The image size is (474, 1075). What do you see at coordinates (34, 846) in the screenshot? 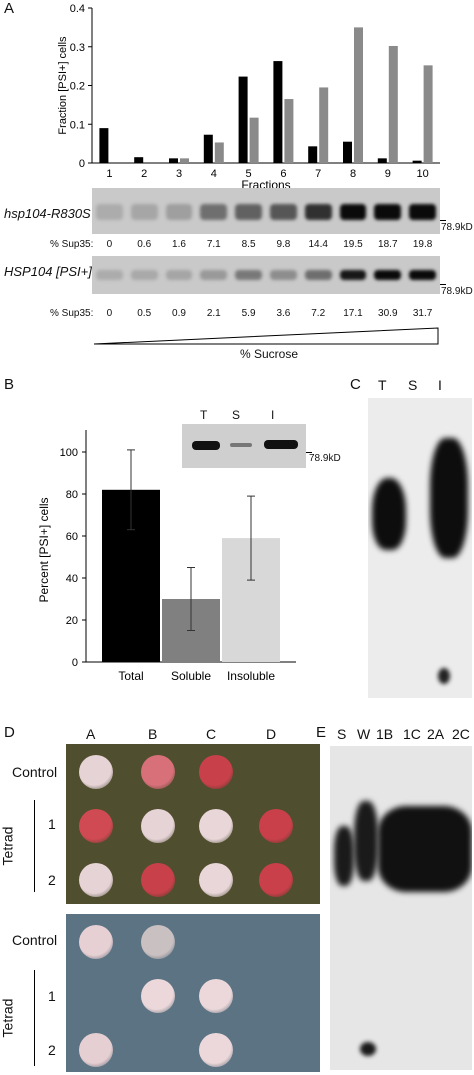
I see `top-tetrad-bracket` at bounding box center [34, 846].